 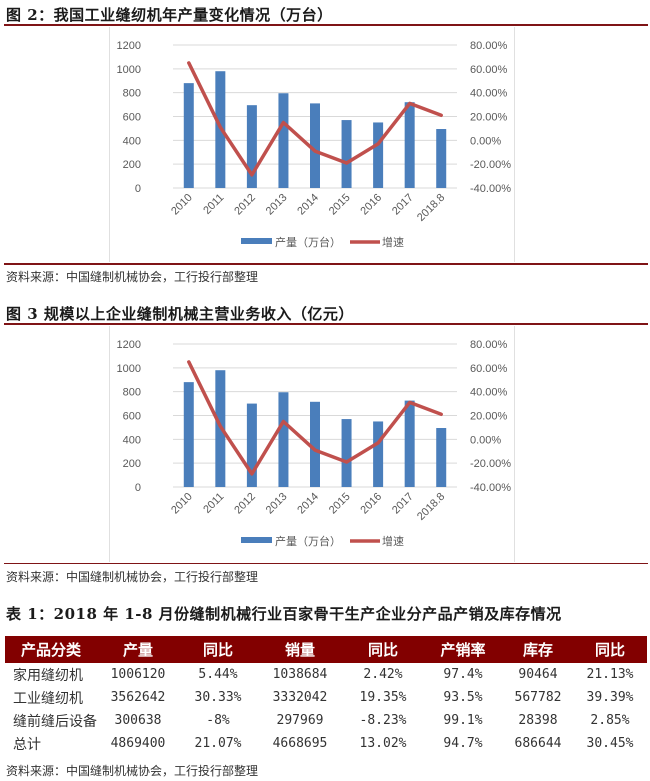 What do you see at coordinates (48, 698) in the screenshot?
I see `cell-category: 工业缝纫机` at bounding box center [48, 698].